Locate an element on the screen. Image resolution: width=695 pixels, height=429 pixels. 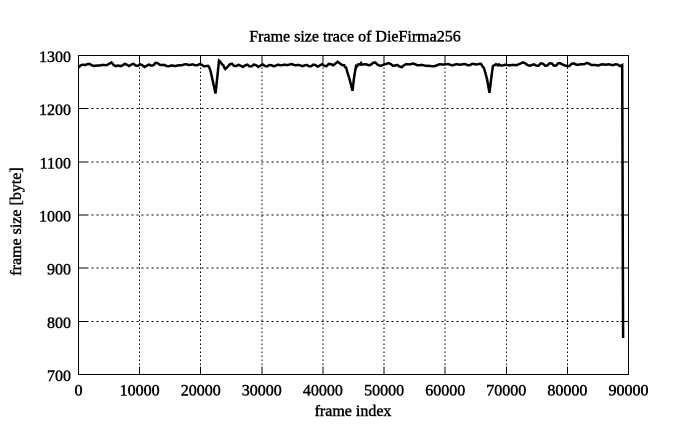
svg-text: 800 is located at coordinates (59, 323).